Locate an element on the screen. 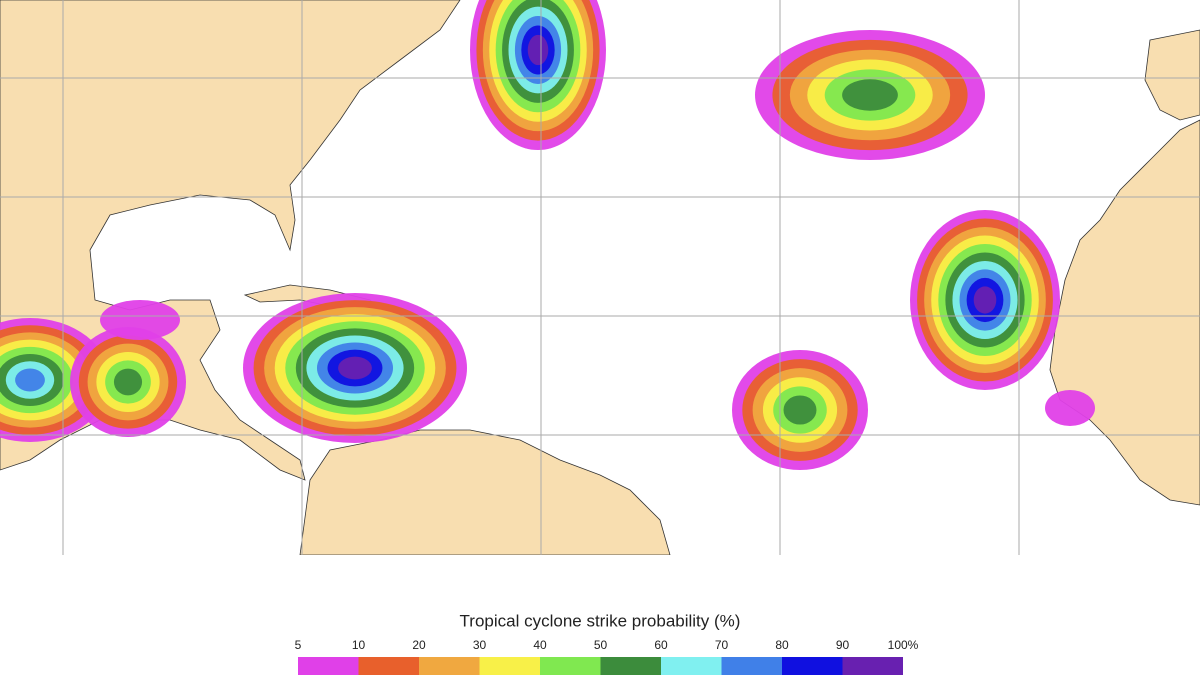 The height and width of the screenshot is (675, 1200). colorbar-tick-label: 70 is located at coordinates (722, 645).